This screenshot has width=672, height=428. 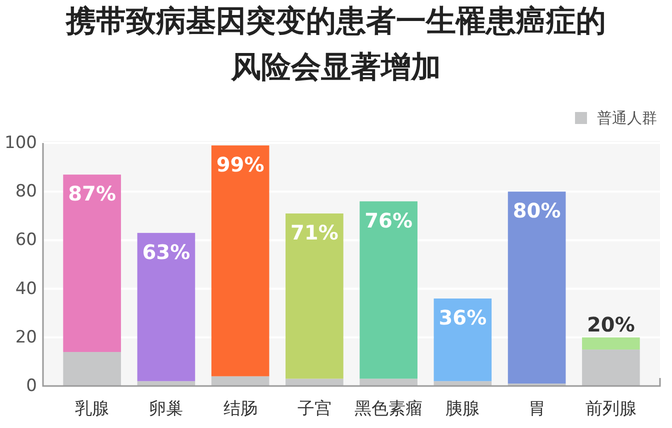 I want to click on total-label: 71%, so click(x=314, y=232).